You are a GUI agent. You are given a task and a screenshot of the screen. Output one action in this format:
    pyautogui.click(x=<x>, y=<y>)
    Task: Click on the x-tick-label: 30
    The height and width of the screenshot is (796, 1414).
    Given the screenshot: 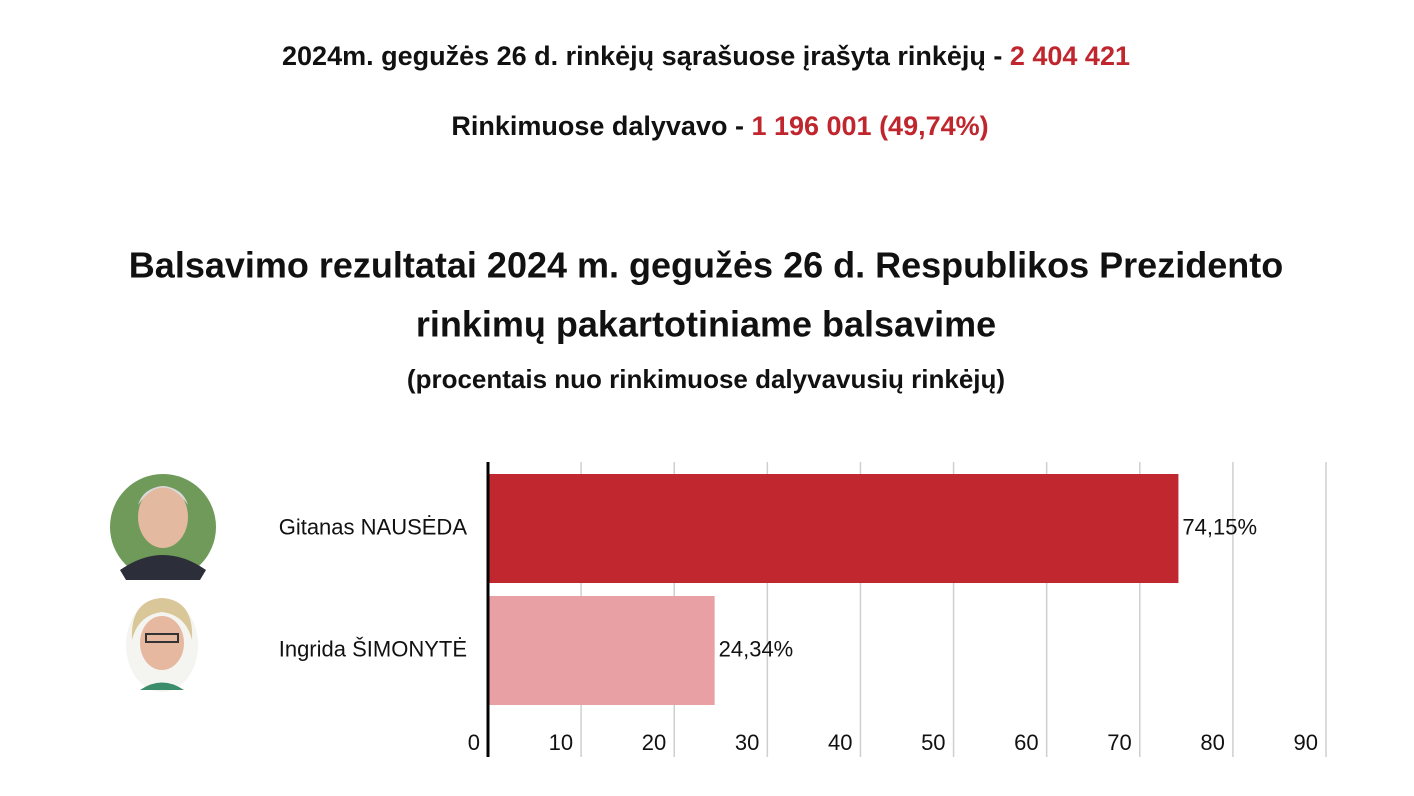 What is the action you would take?
    pyautogui.click(x=747, y=742)
    